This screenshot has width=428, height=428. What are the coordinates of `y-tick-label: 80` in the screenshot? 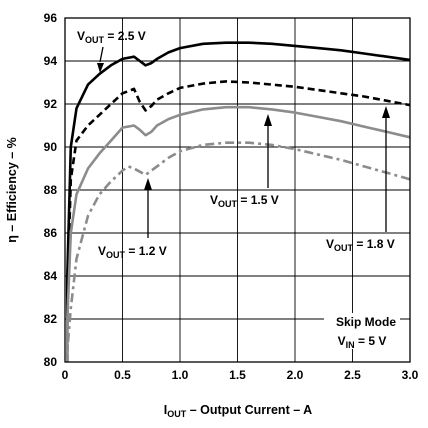 It's located at (51, 362).